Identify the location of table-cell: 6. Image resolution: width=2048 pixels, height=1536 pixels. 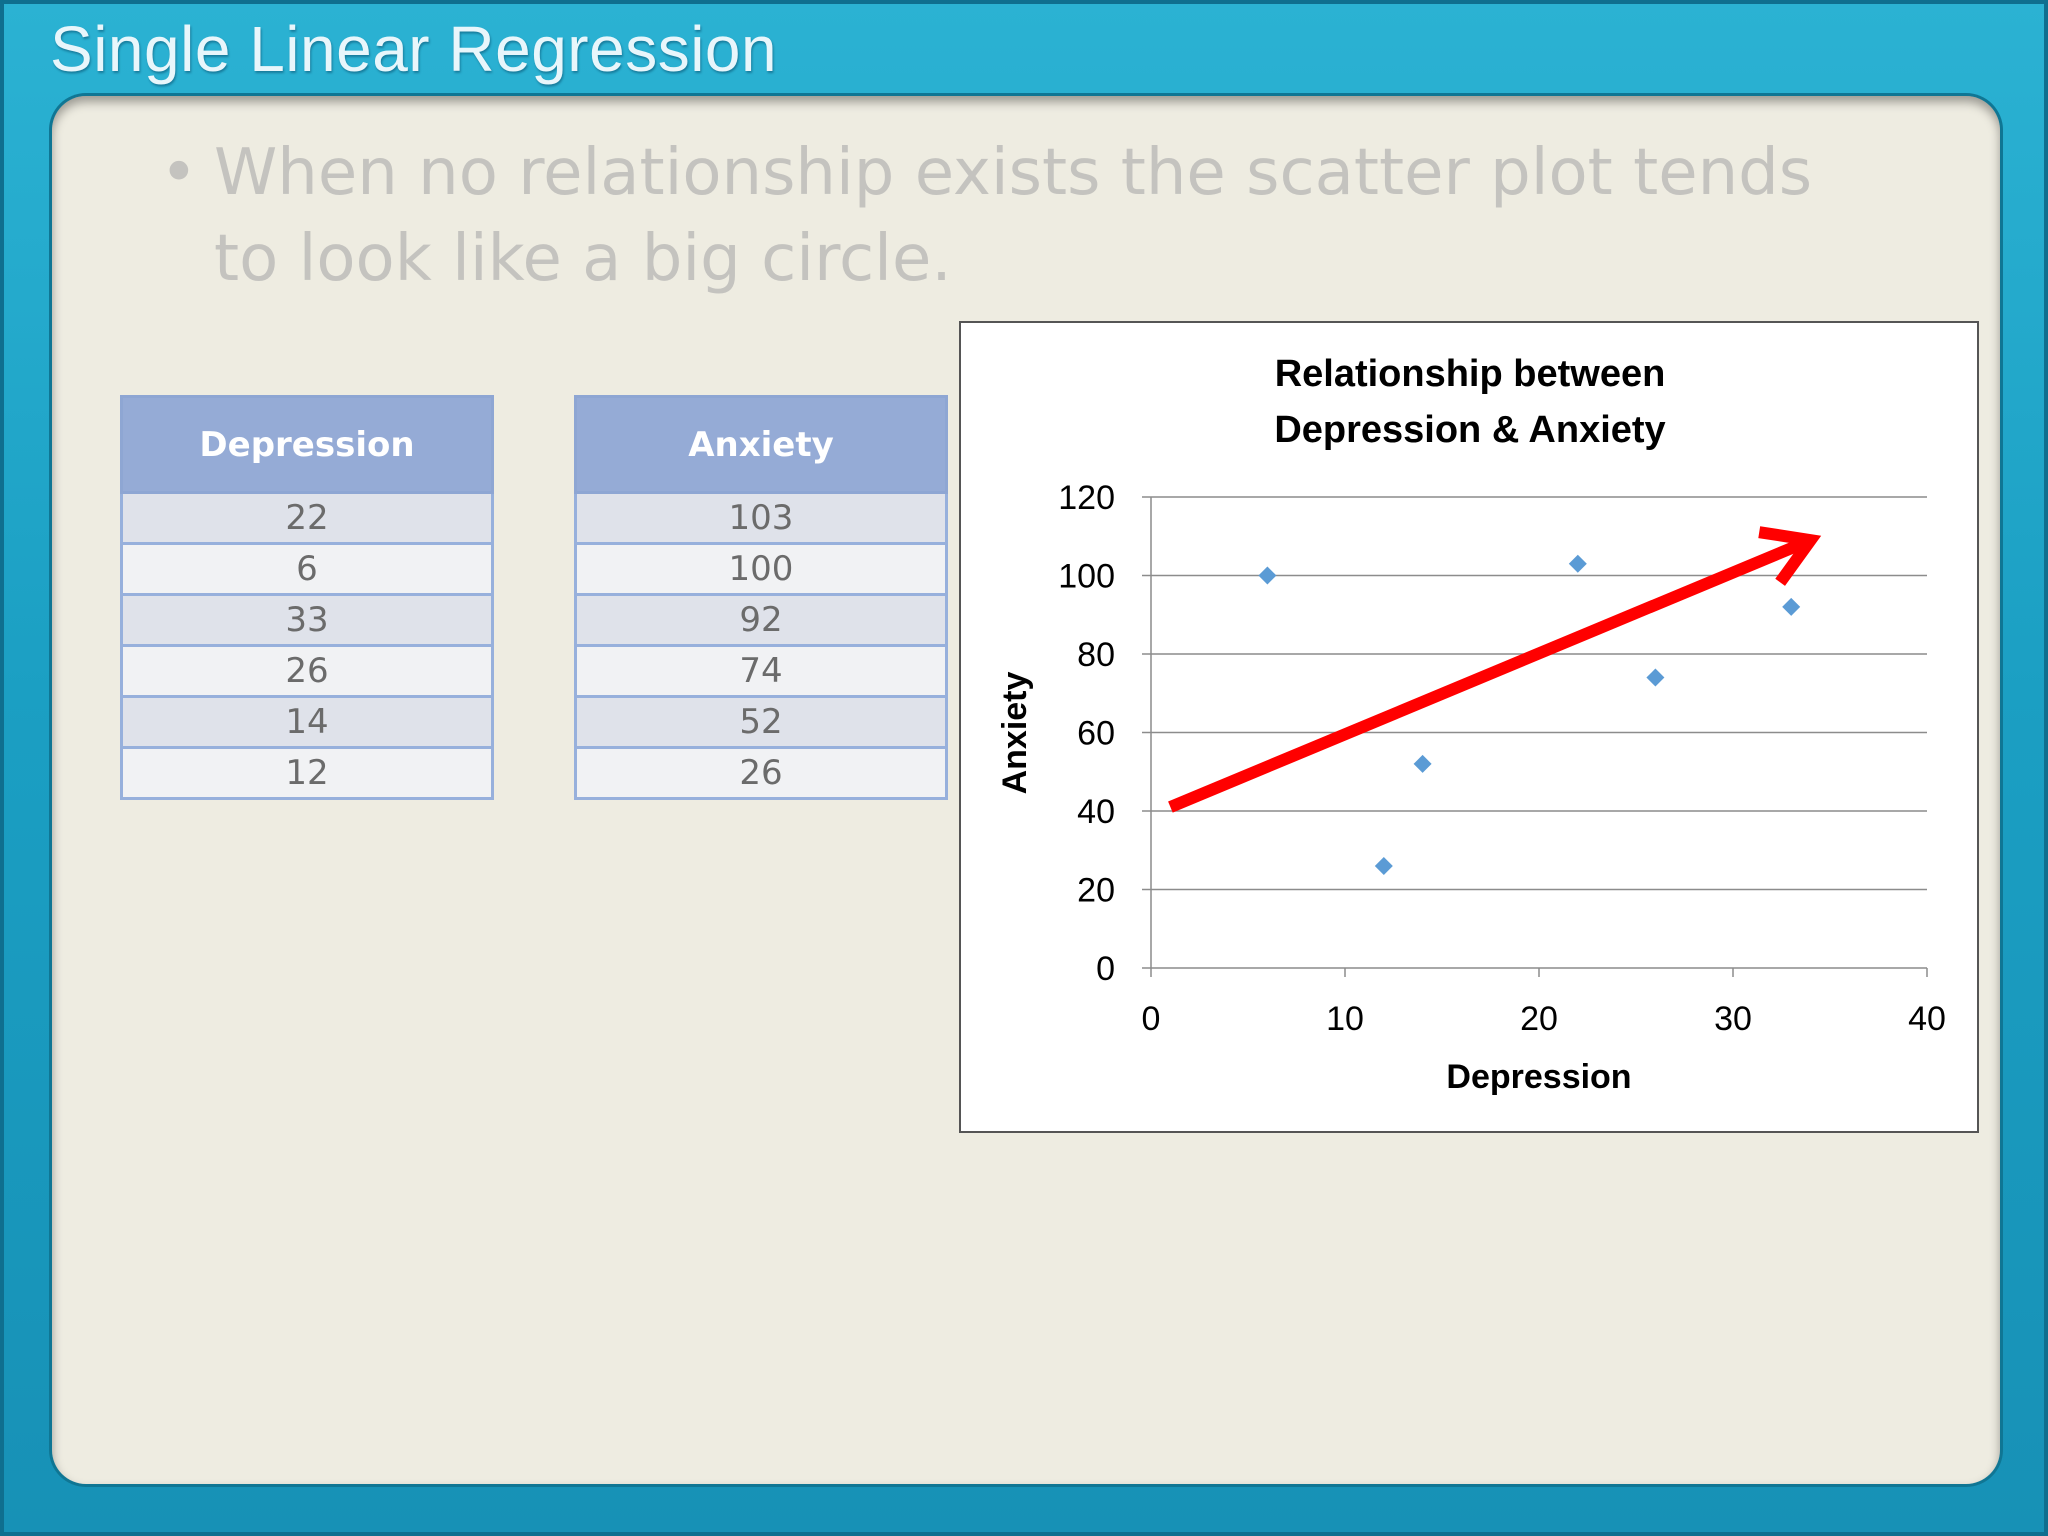
(307, 569).